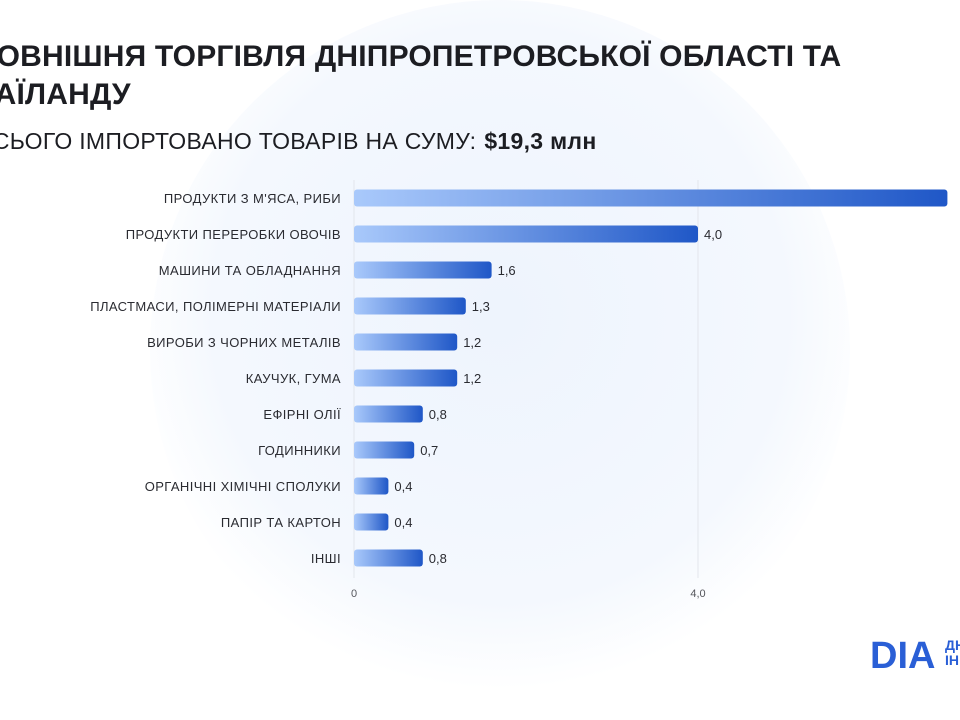 The width and height of the screenshot is (960, 720). What do you see at coordinates (713, 234) in the screenshot?
I see `value-label: 4,0` at bounding box center [713, 234].